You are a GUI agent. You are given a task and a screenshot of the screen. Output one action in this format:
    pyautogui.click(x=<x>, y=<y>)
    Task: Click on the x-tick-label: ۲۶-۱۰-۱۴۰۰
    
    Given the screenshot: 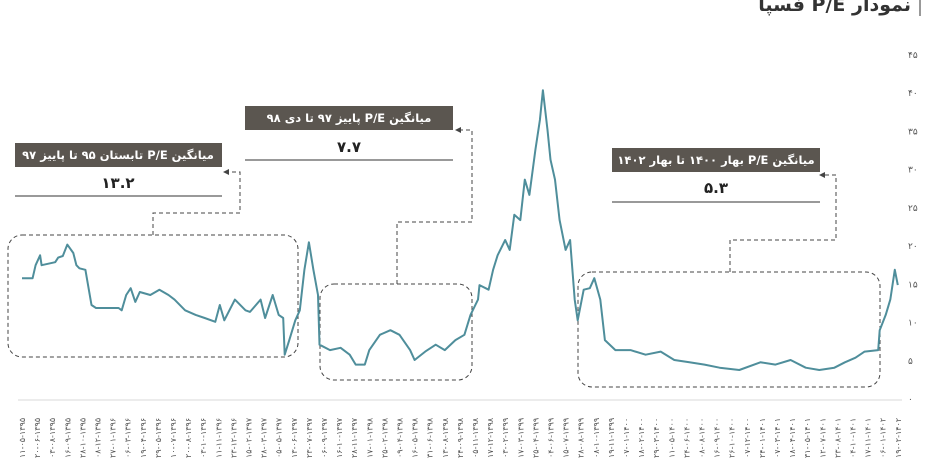 What is the action you would take?
    pyautogui.click(x=732, y=438)
    